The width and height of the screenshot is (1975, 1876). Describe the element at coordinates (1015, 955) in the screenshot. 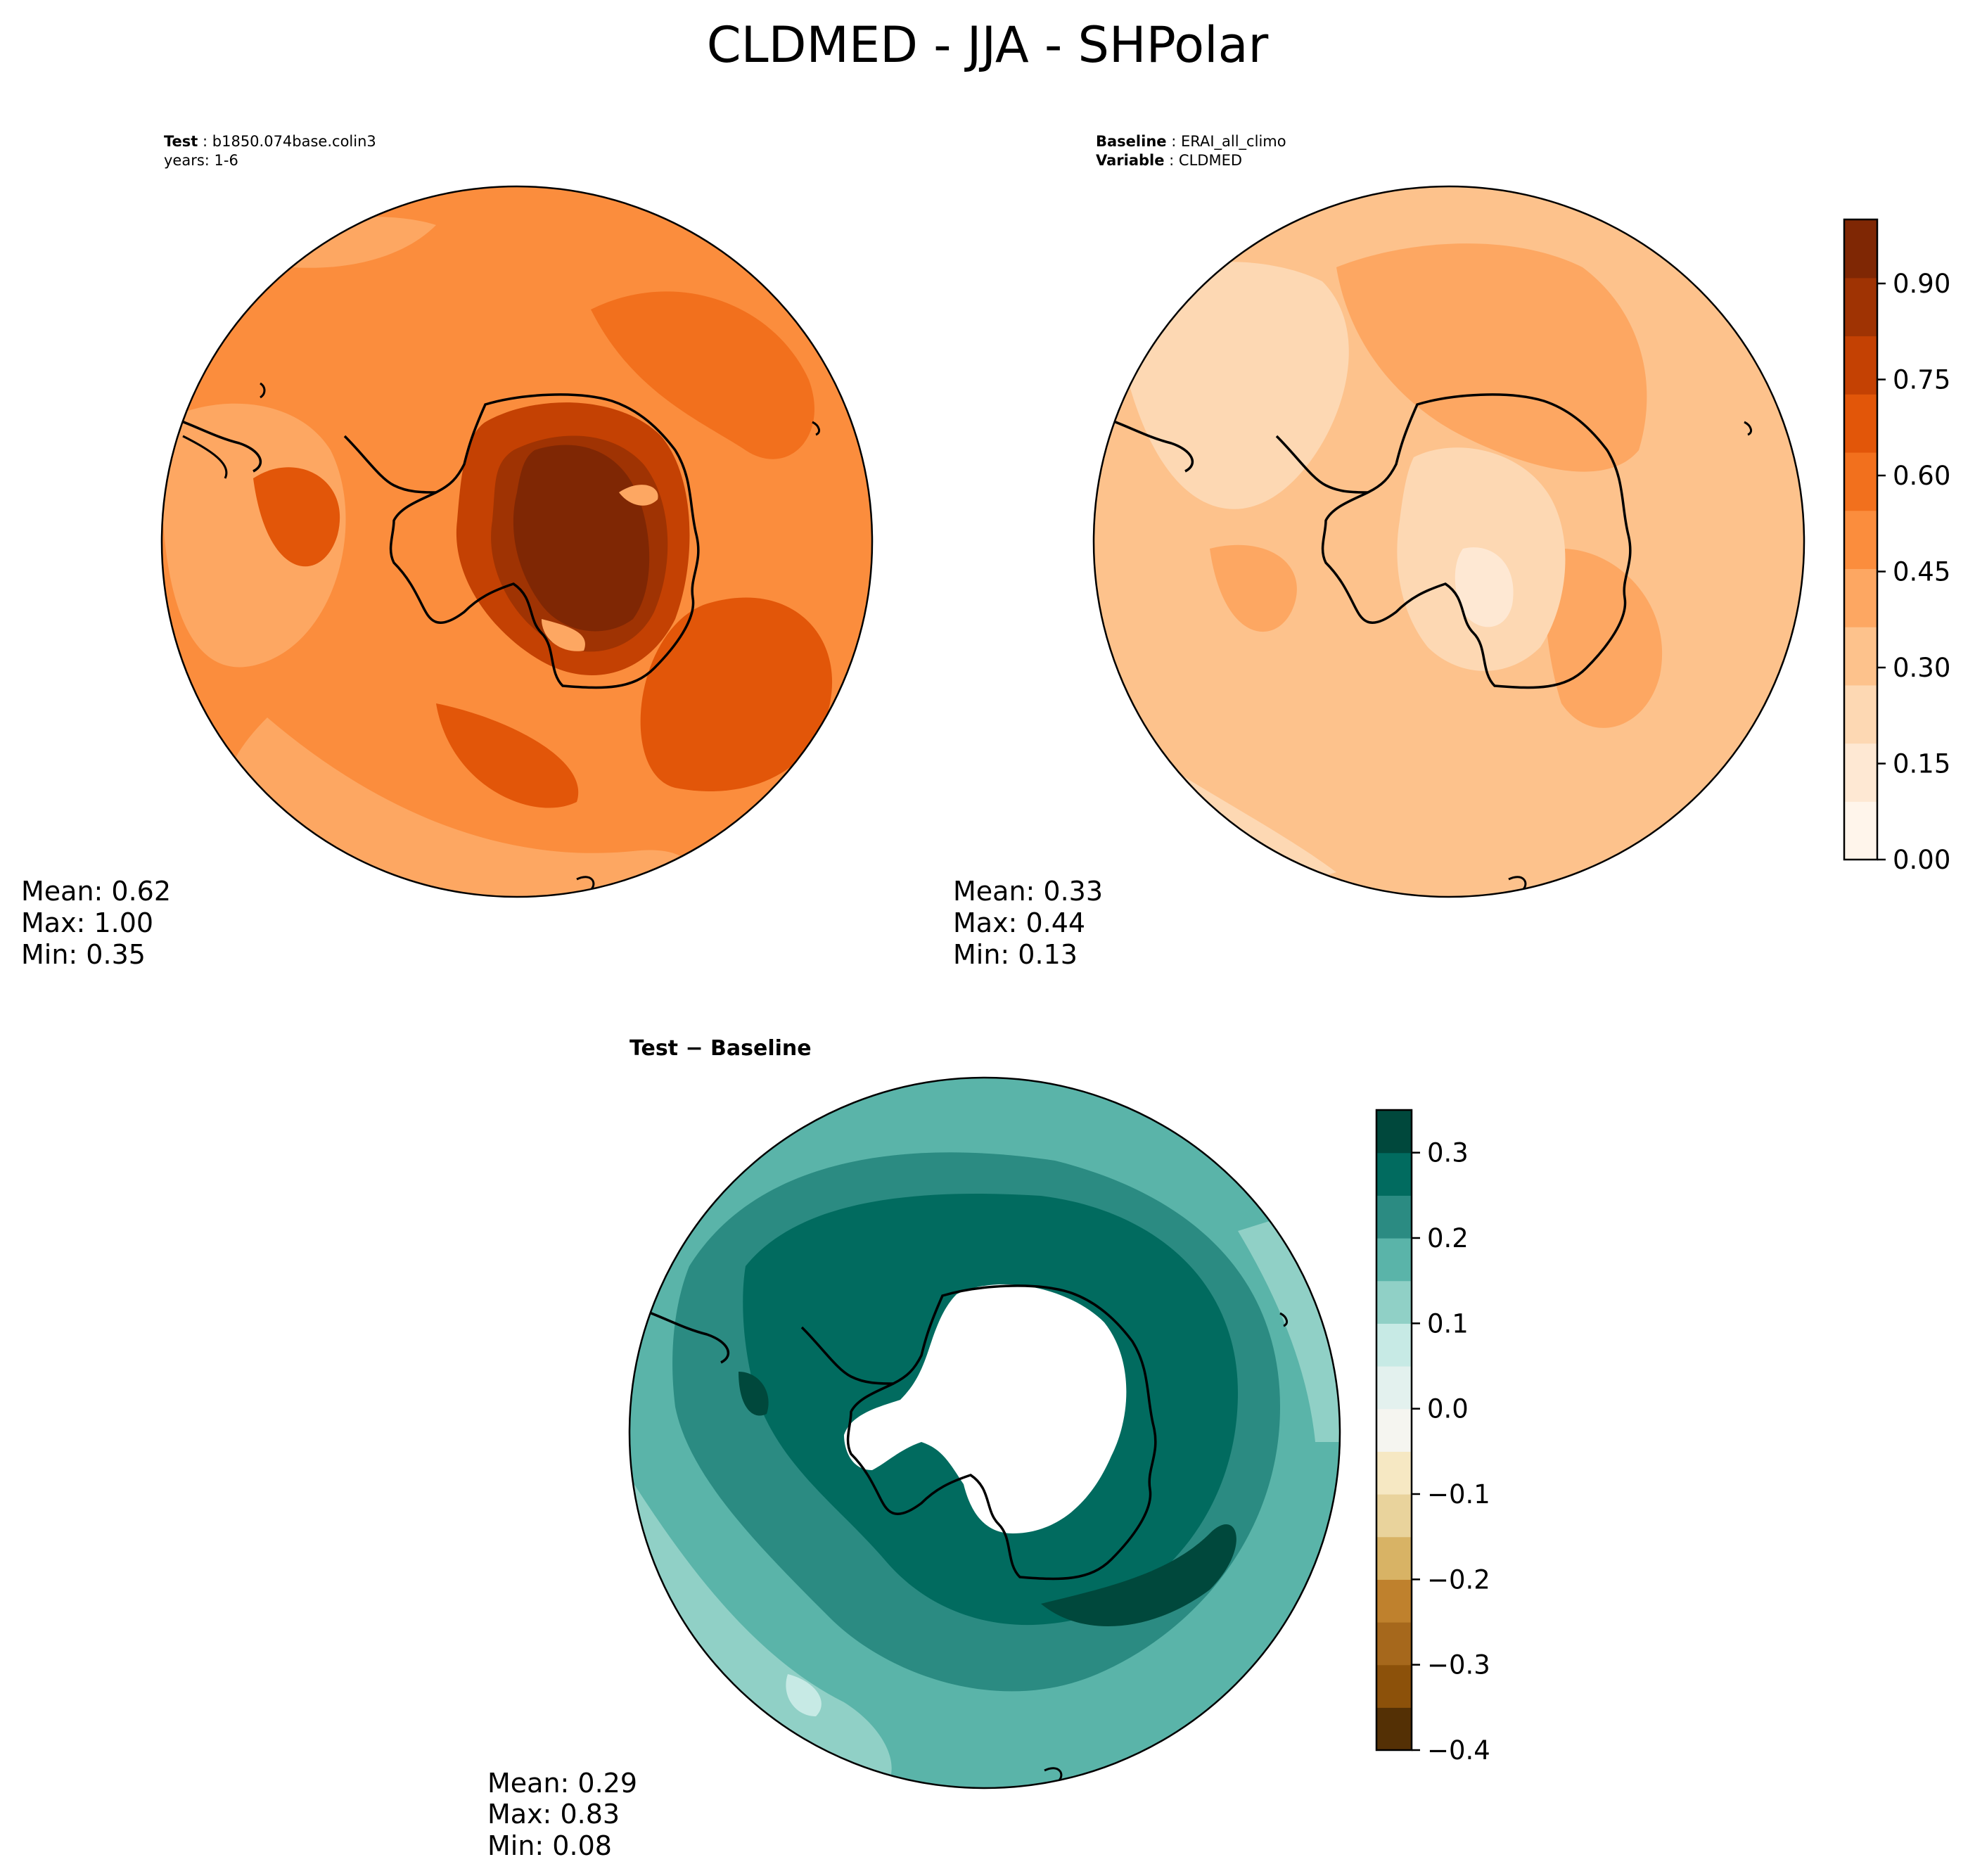

I see `baseline-stat-min: Min: 0.13` at that location.